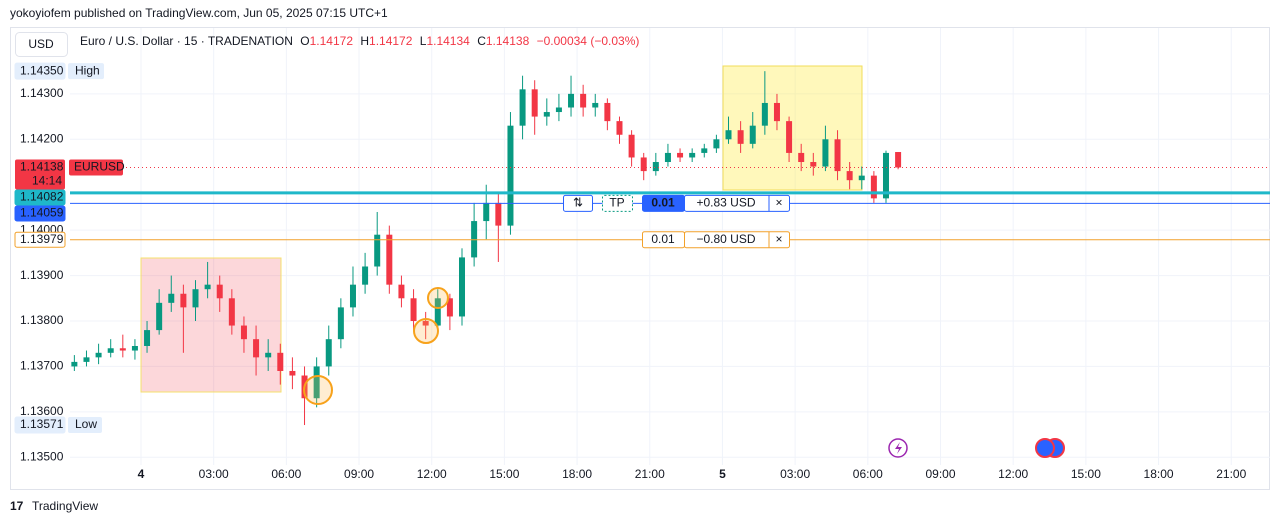  I want to click on x-tick-label: 12:00, so click(432, 474).